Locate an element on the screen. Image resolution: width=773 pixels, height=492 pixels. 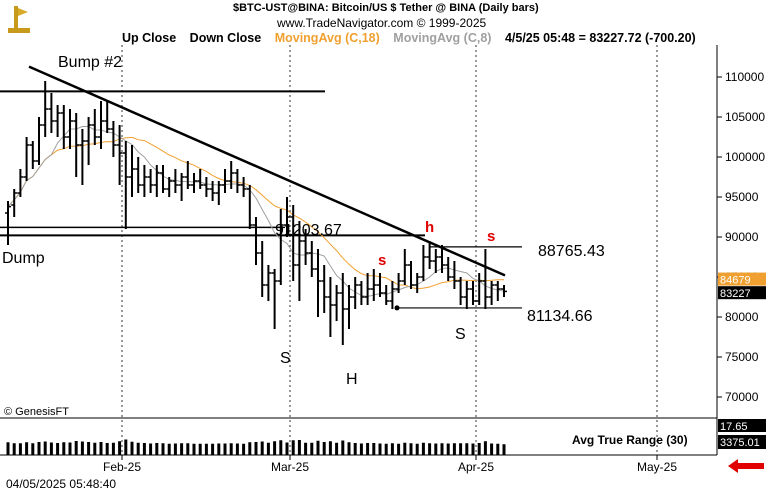
atr-label: Avg True Range (30) is located at coordinates (630, 440).